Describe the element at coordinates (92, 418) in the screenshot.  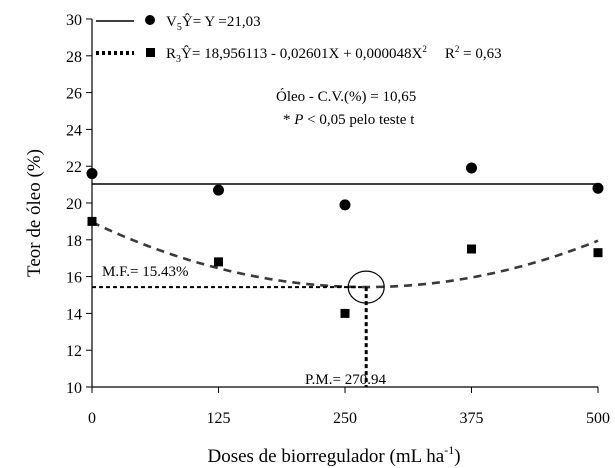
I see `x-tick-label: 0` at that location.